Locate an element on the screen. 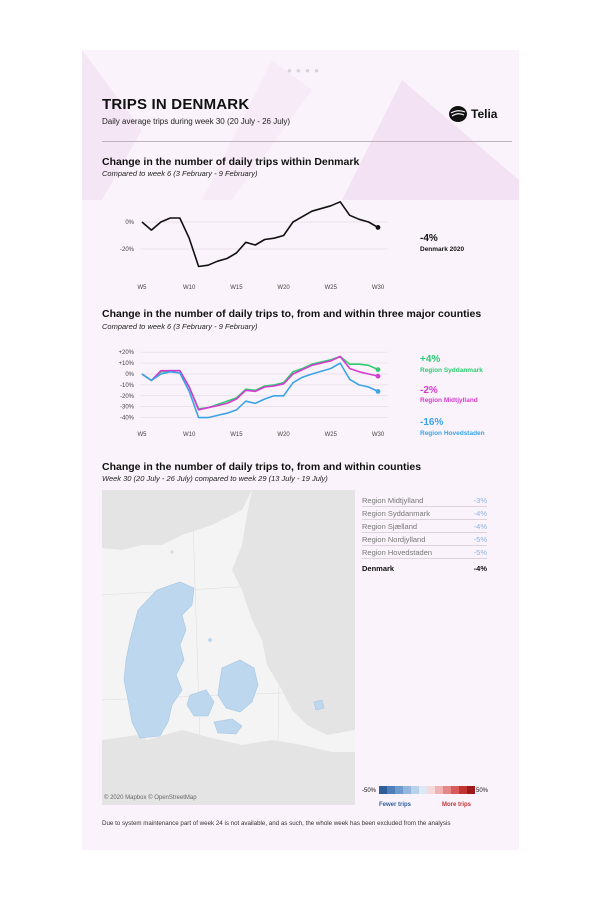 The height and width of the screenshot is (900, 600). table-row: Region Syddanmark -4% is located at coordinates (424, 513).